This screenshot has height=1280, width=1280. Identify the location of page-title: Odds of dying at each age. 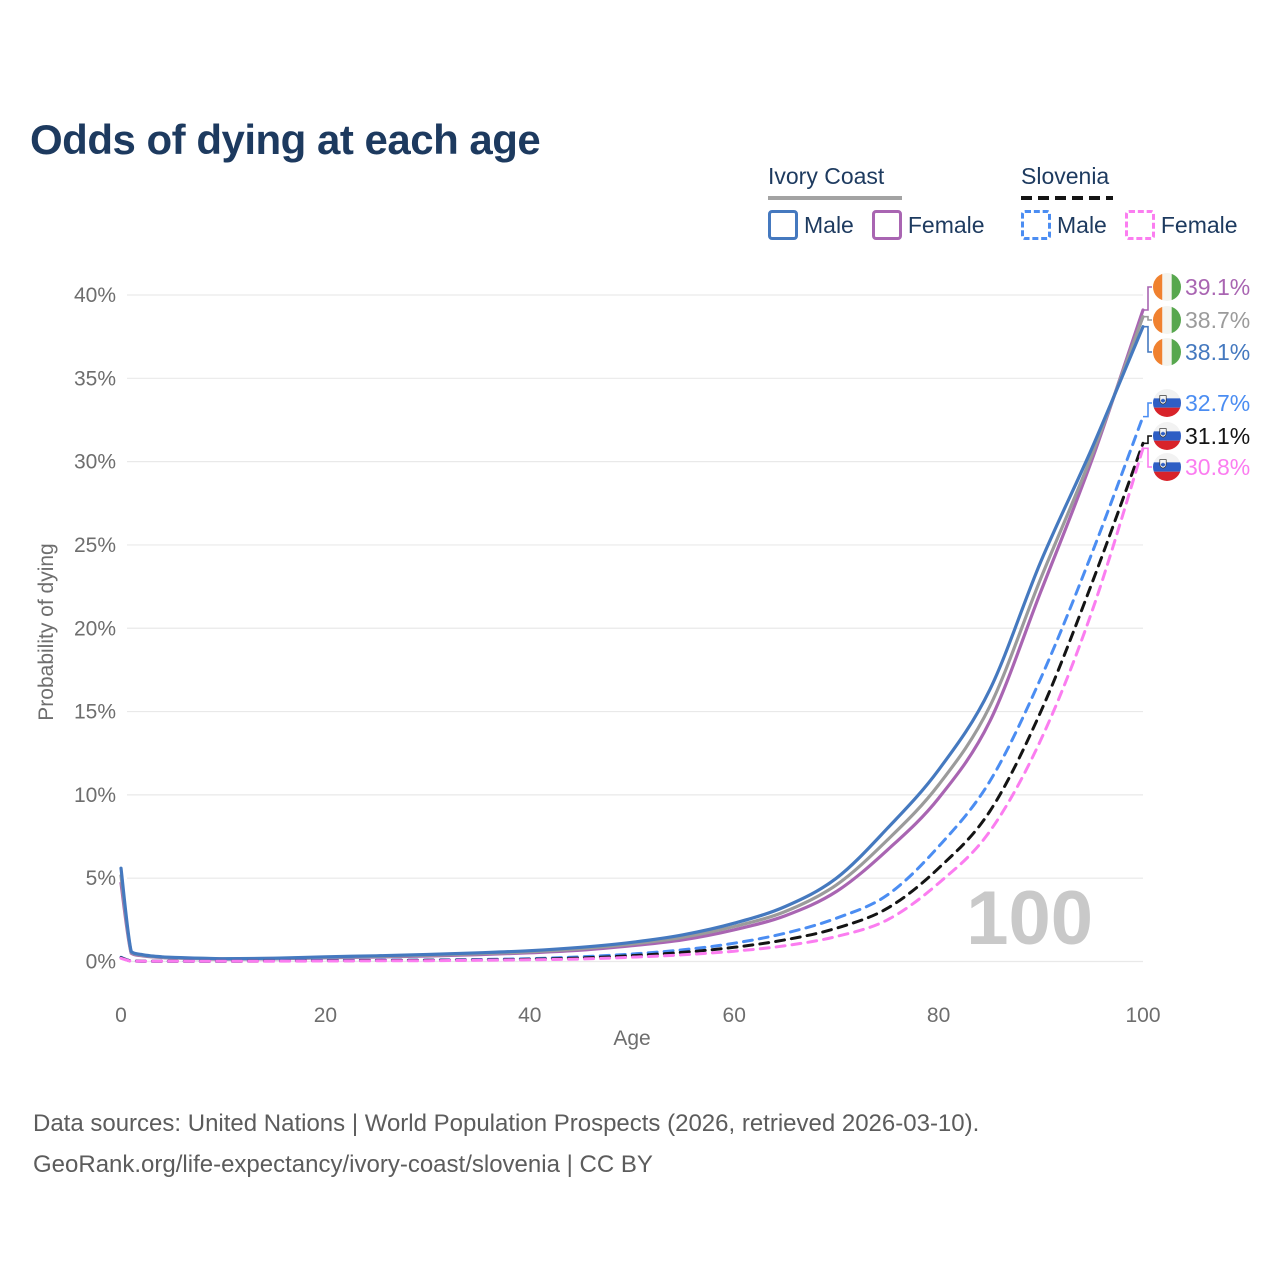
(285, 140).